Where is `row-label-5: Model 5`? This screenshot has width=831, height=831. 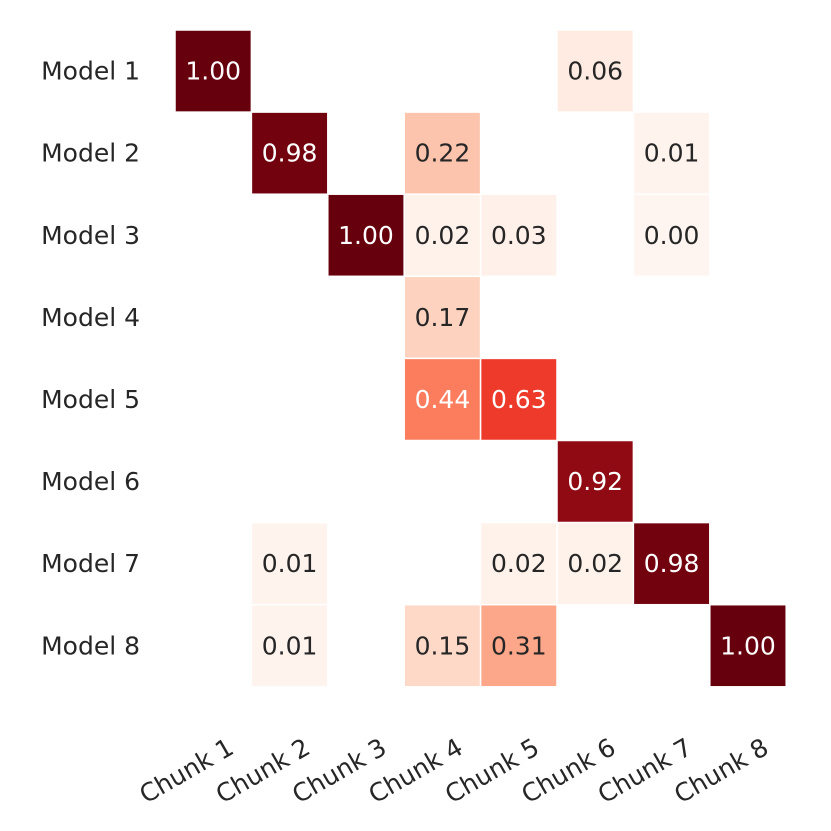 row-label-5: Model 5 is located at coordinates (90, 399).